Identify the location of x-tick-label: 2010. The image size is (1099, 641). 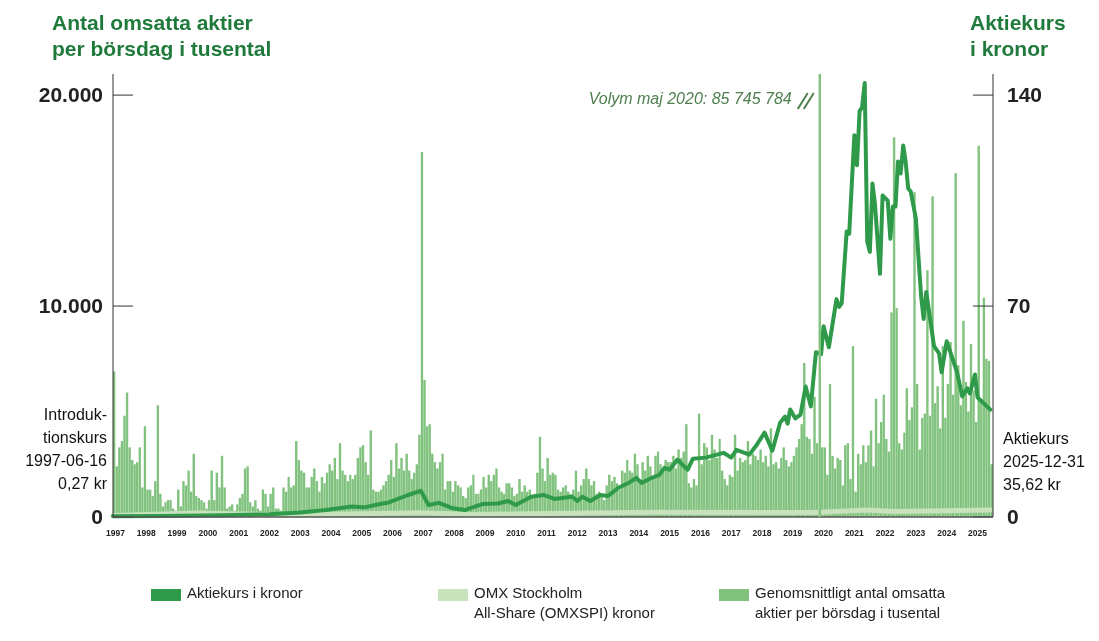
(516, 533).